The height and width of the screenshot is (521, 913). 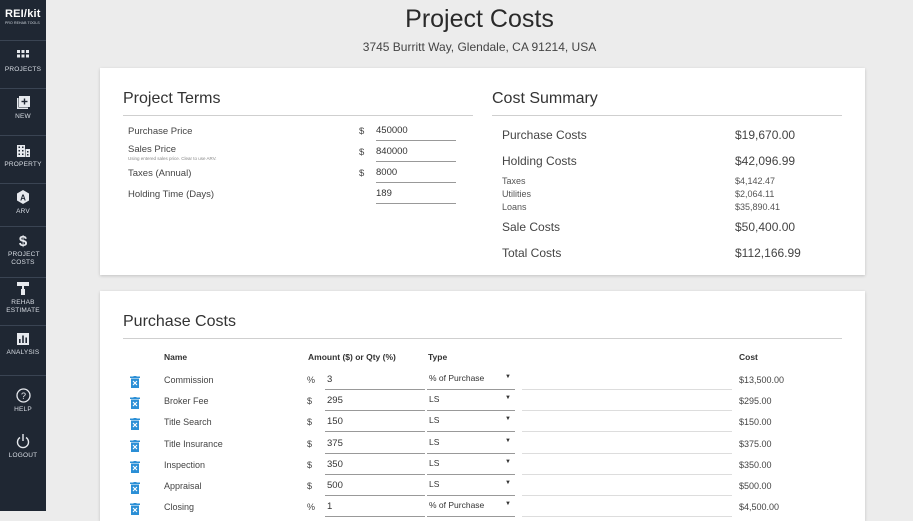 I want to click on row-cost: $500.00, so click(x=755, y=486).